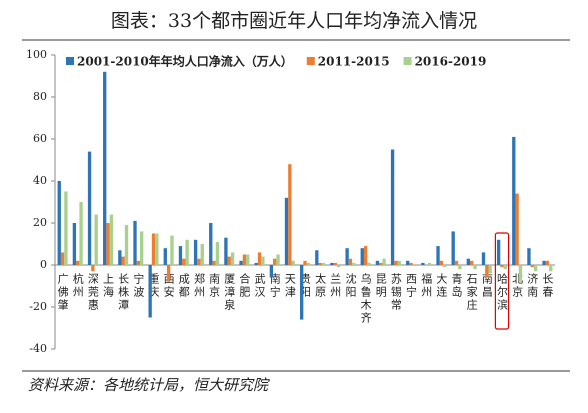  What do you see at coordinates (214, 286) in the screenshot?
I see `x-tick-label: 南京` at bounding box center [214, 286].